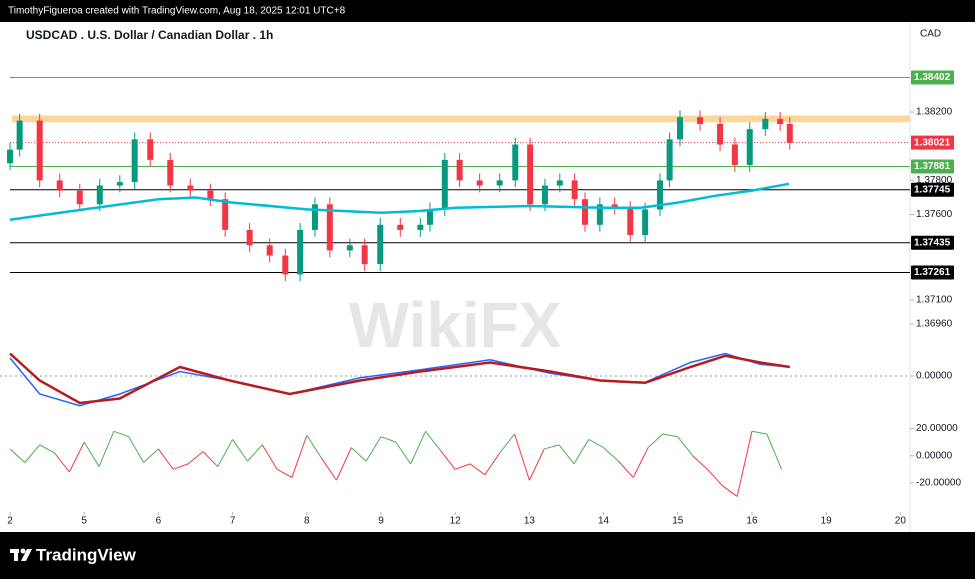  I want to click on y-tick-label: 1.37100, so click(934, 300).